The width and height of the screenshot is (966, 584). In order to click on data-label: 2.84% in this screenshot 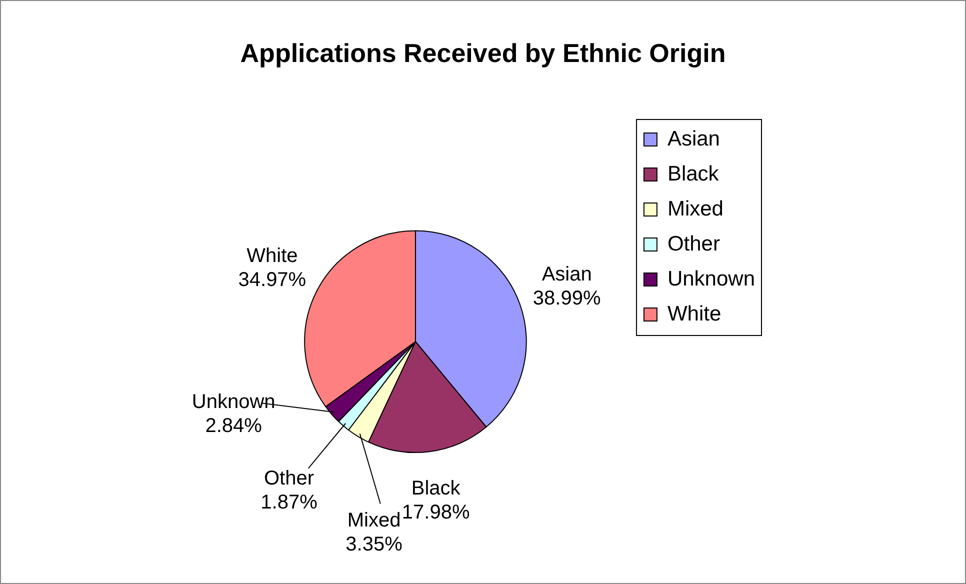, I will do `click(233, 425)`.